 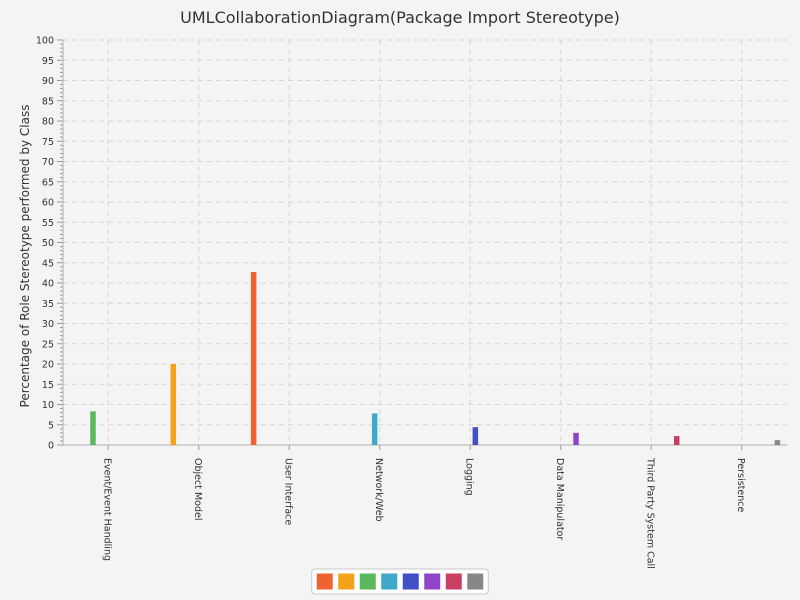 I want to click on y-tick-label: 20, so click(x=48, y=365).